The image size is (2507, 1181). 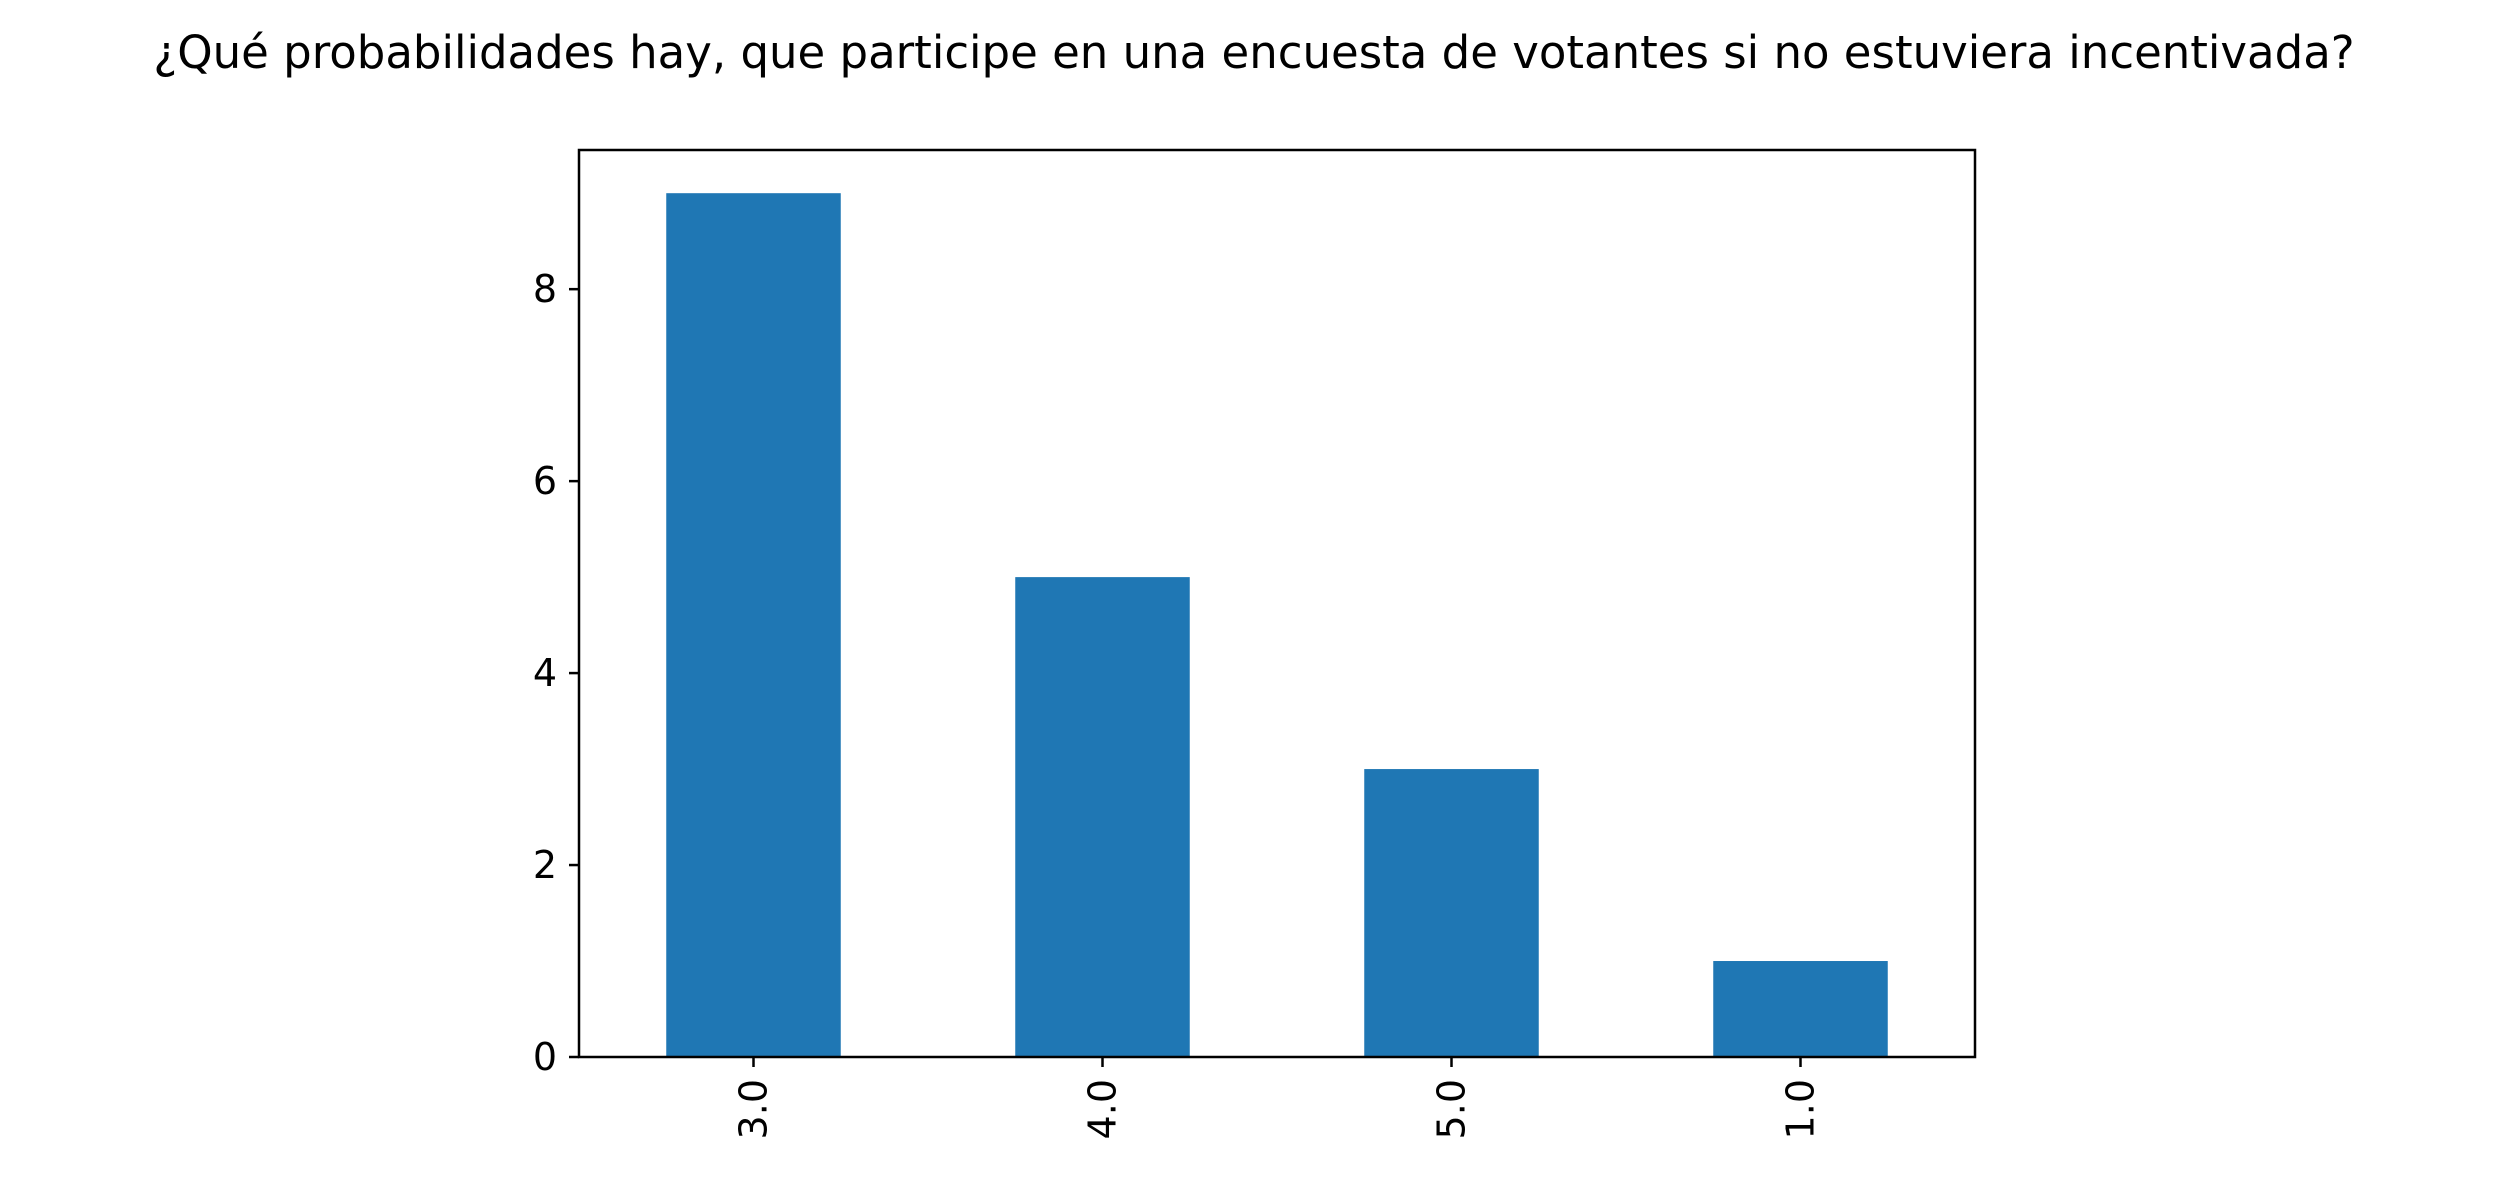 I want to click on y-tick-label: 4, so click(x=545, y=673).